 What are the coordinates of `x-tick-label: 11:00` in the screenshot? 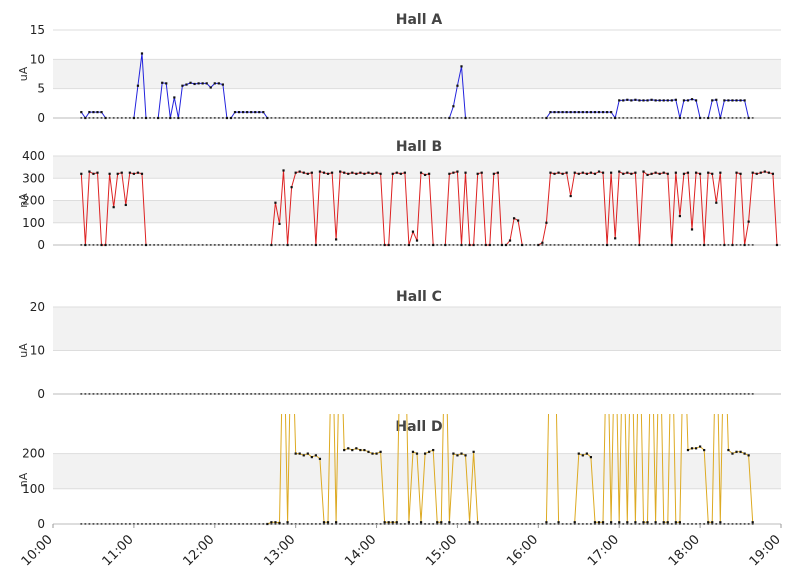 It's located at (118, 550).